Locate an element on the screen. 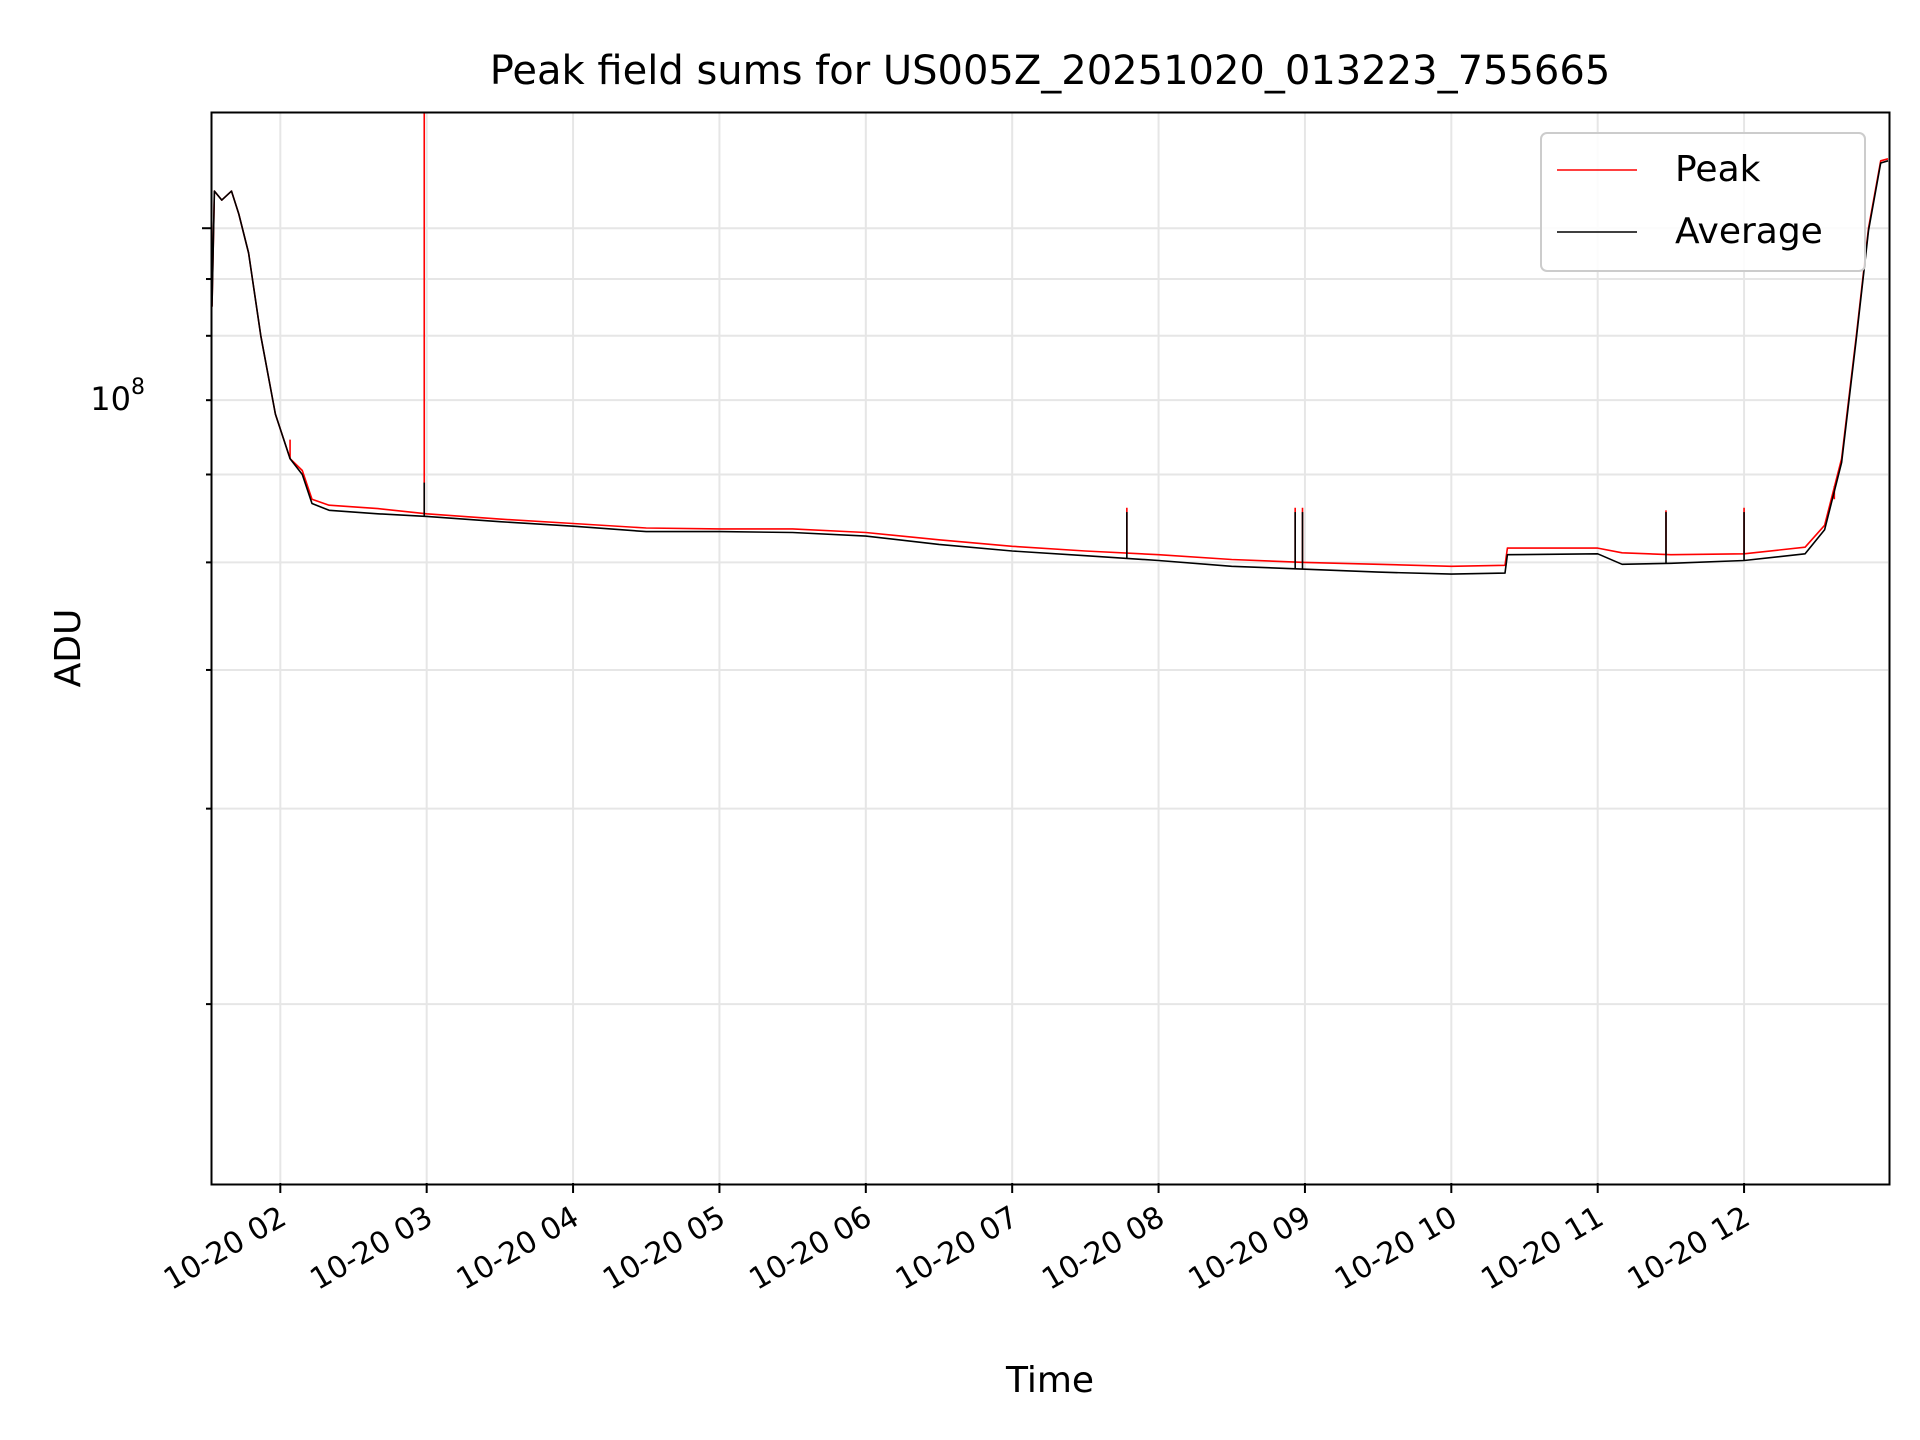  x-tick-label: 10-20 02 is located at coordinates (225, 1249).